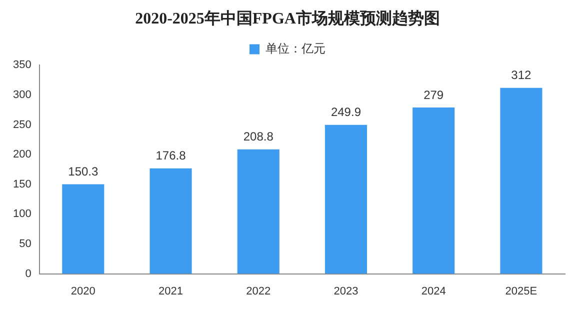 This screenshot has height=327, width=585. I want to click on x-tick-label: 2022, so click(258, 291).